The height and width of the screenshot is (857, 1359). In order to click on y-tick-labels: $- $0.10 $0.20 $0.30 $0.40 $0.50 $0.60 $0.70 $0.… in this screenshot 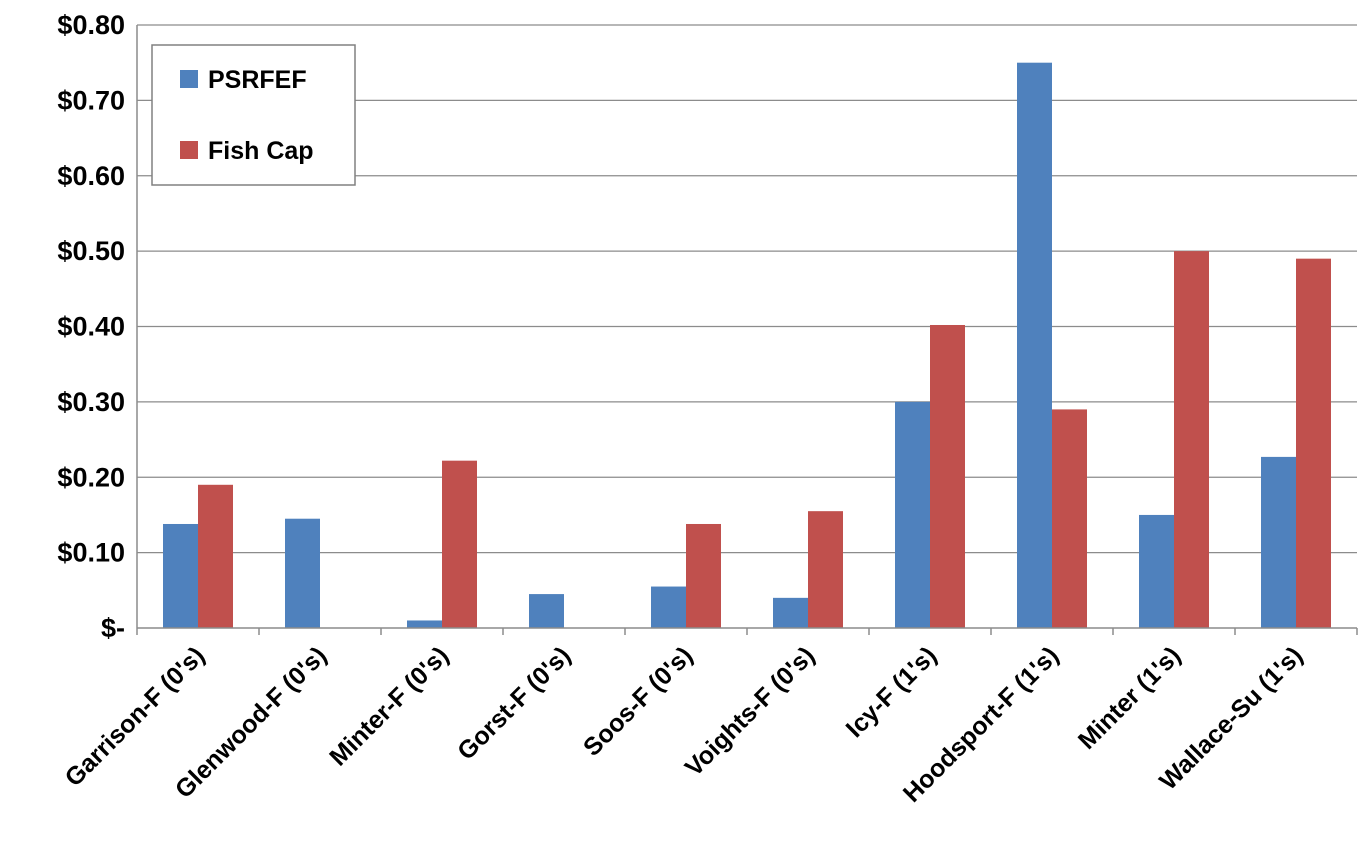, I will do `click(91, 326)`.